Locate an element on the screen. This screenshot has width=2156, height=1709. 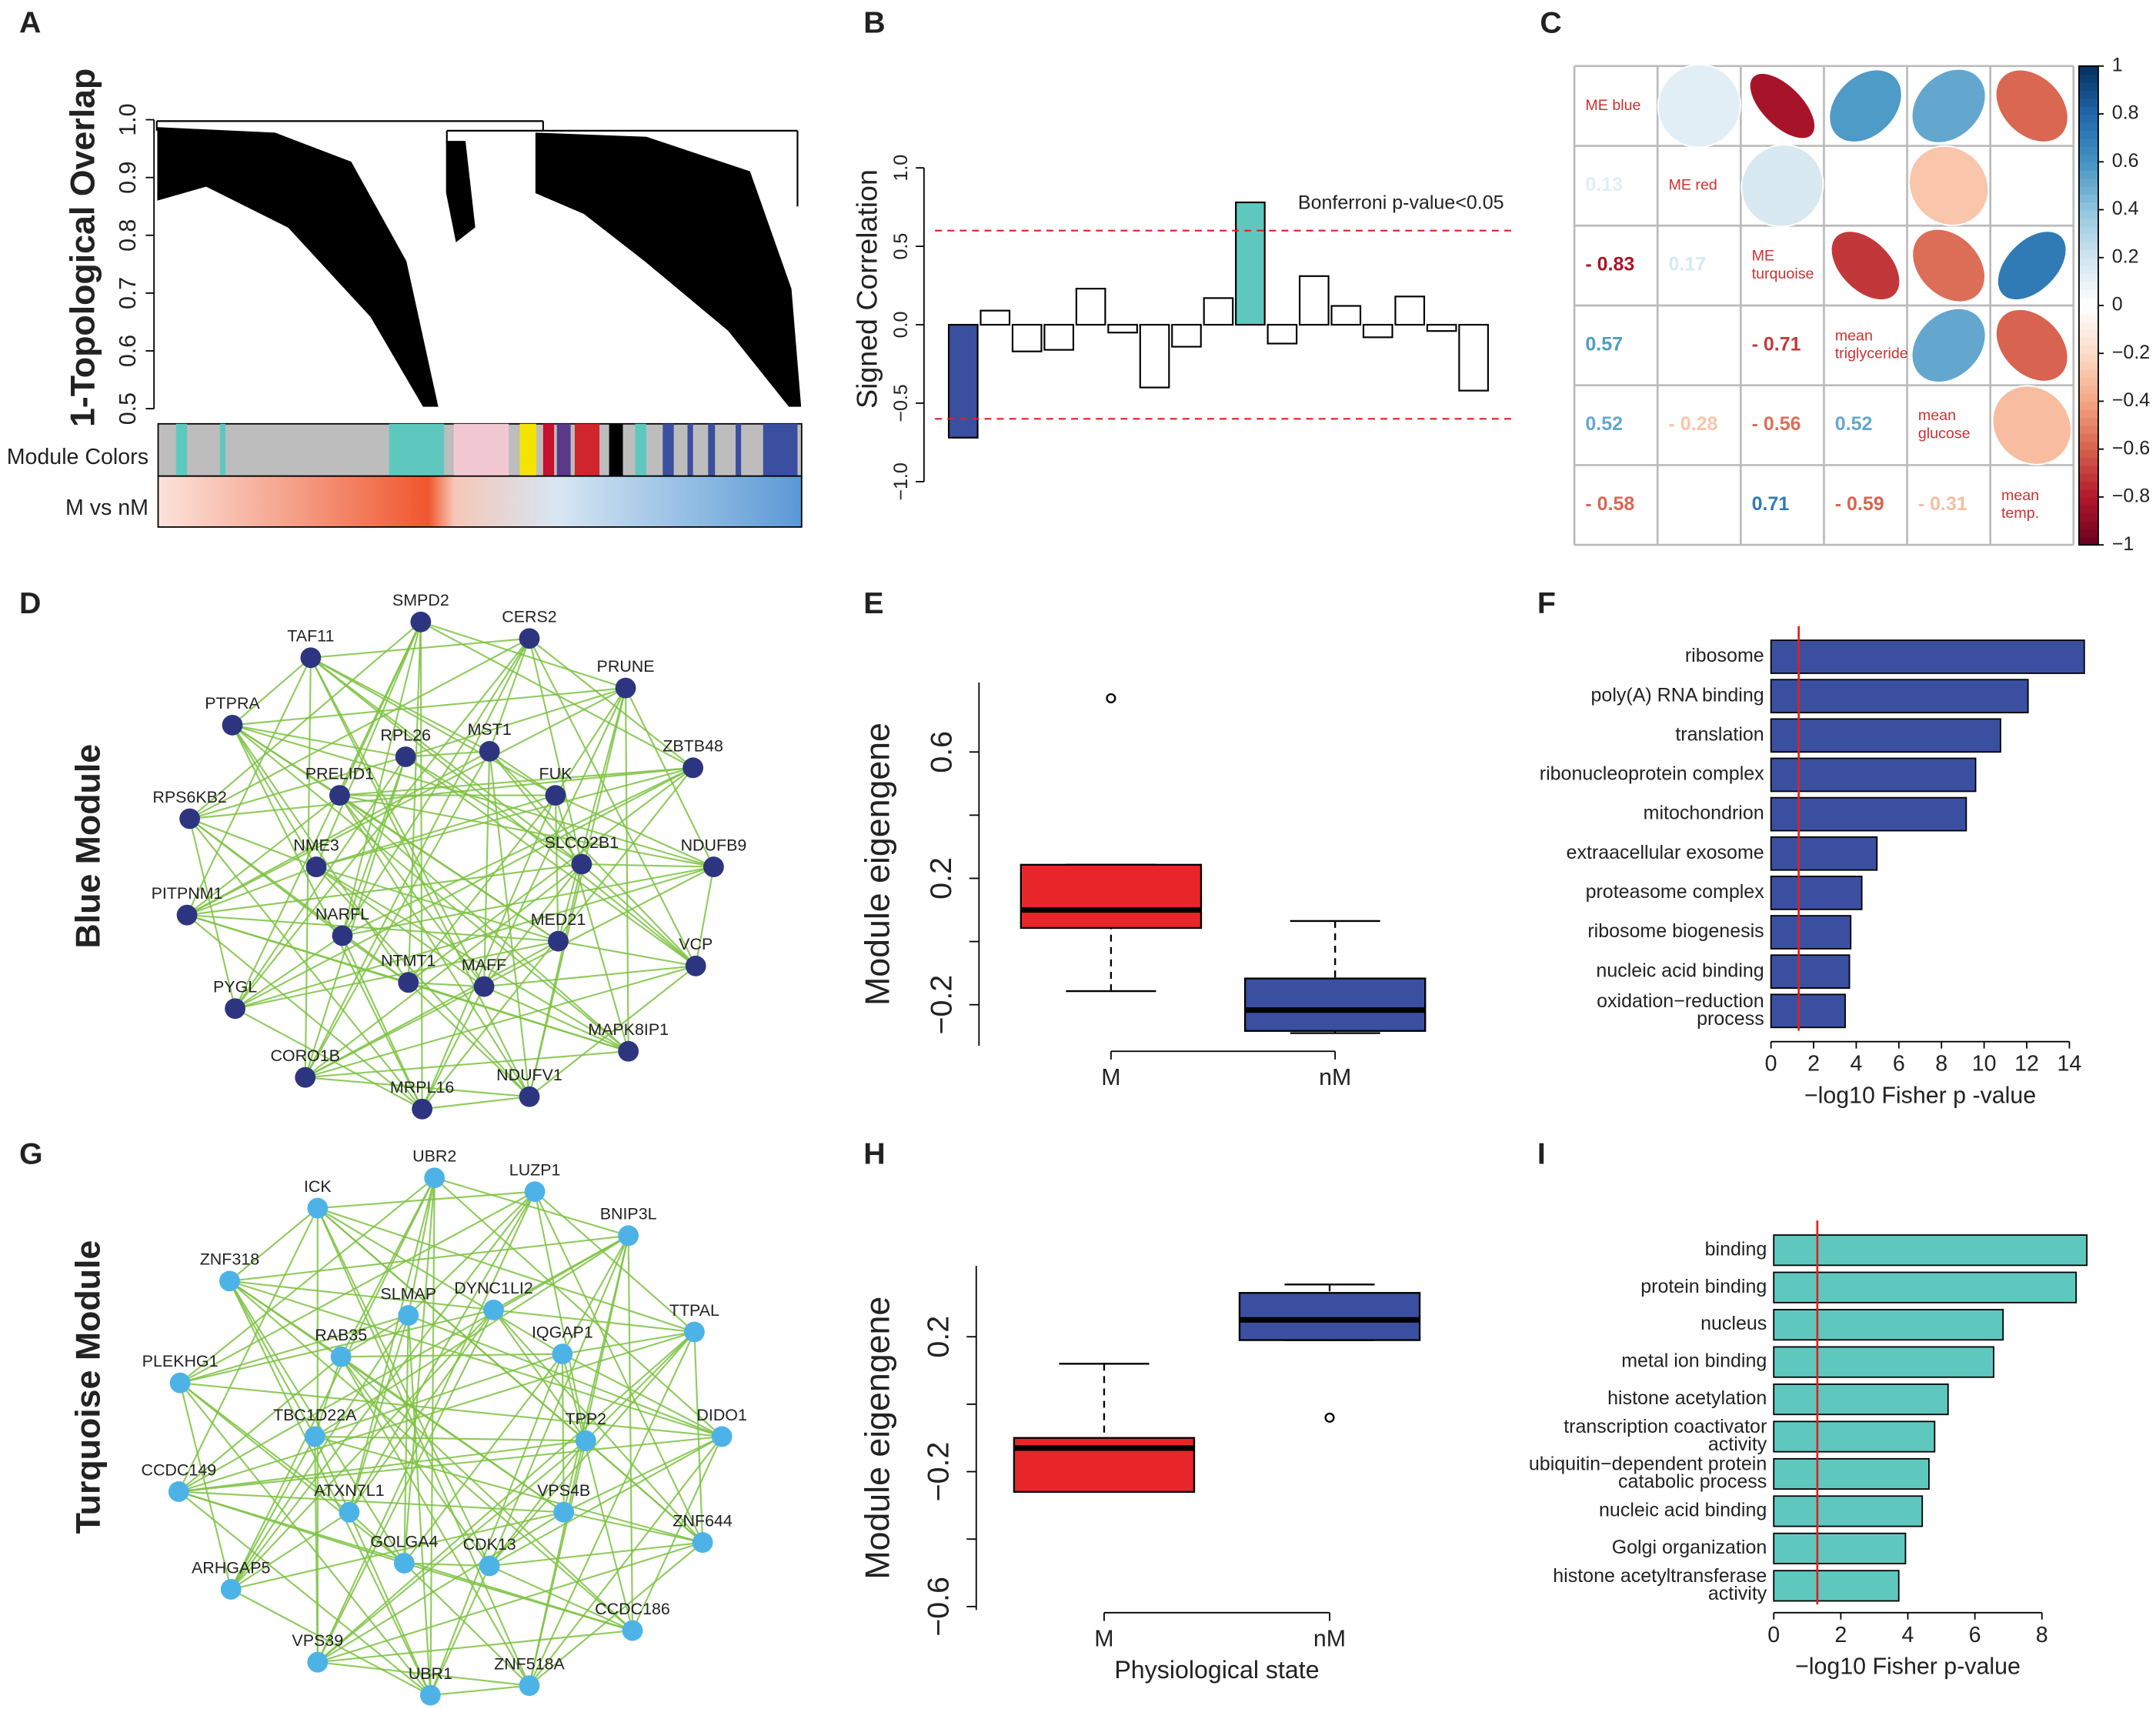
correlation-value: 0.57 is located at coordinates (1604, 344).